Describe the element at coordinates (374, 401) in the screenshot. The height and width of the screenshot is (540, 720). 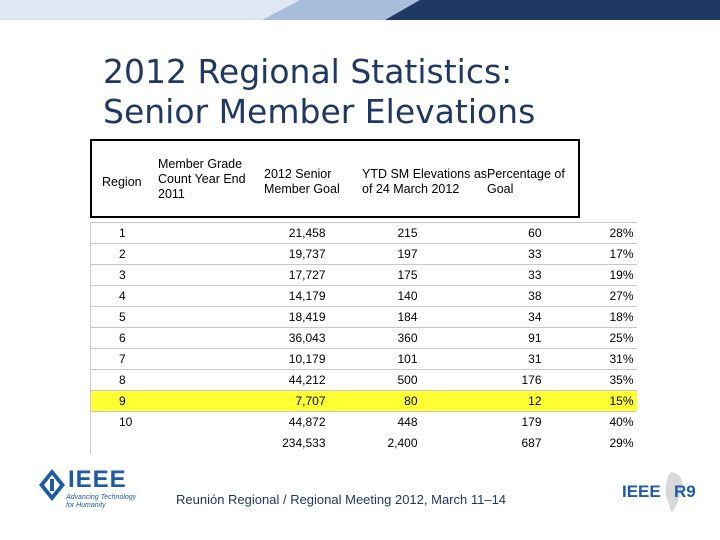
I see `cell-goal: 80` at that location.